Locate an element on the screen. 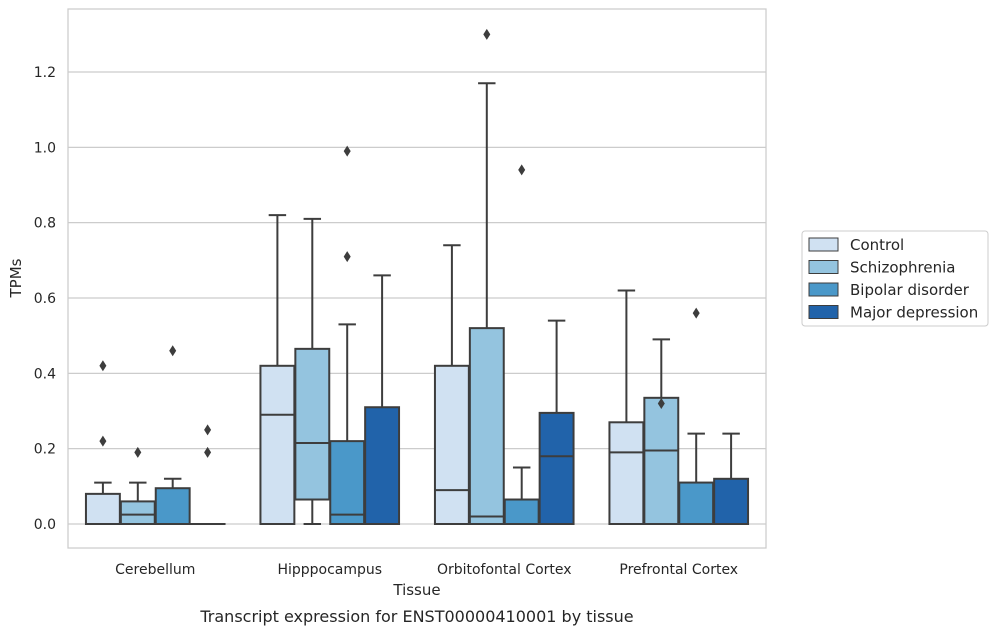 The height and width of the screenshot is (634, 997). y-axis-title: TPMs is located at coordinates (16, 278).